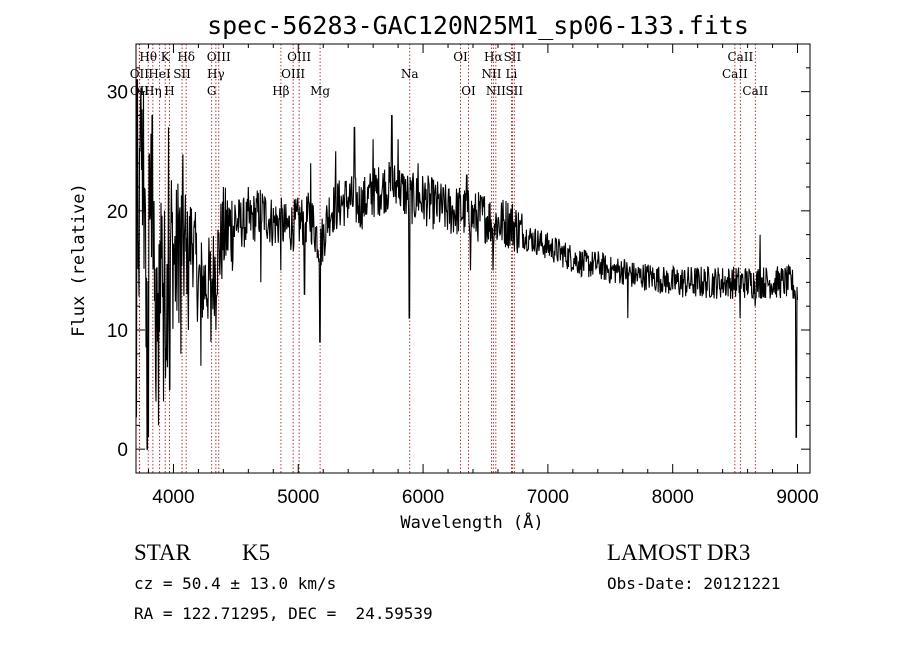 The width and height of the screenshot is (900, 649). I want to click on object-class: STAR, so click(162, 552).